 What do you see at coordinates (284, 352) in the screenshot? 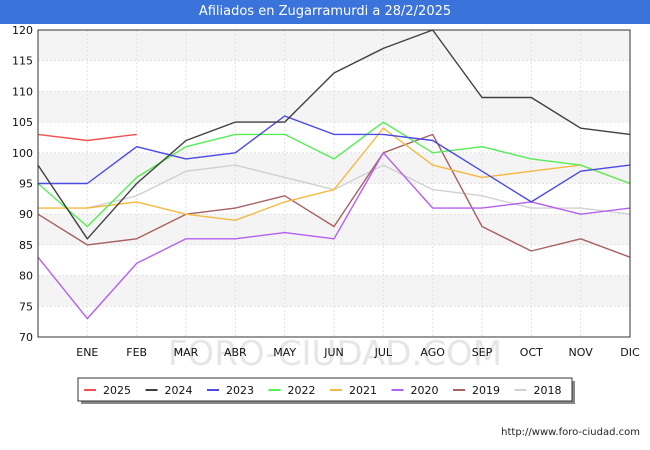
I see `x-tick-label: MAY` at bounding box center [284, 352].